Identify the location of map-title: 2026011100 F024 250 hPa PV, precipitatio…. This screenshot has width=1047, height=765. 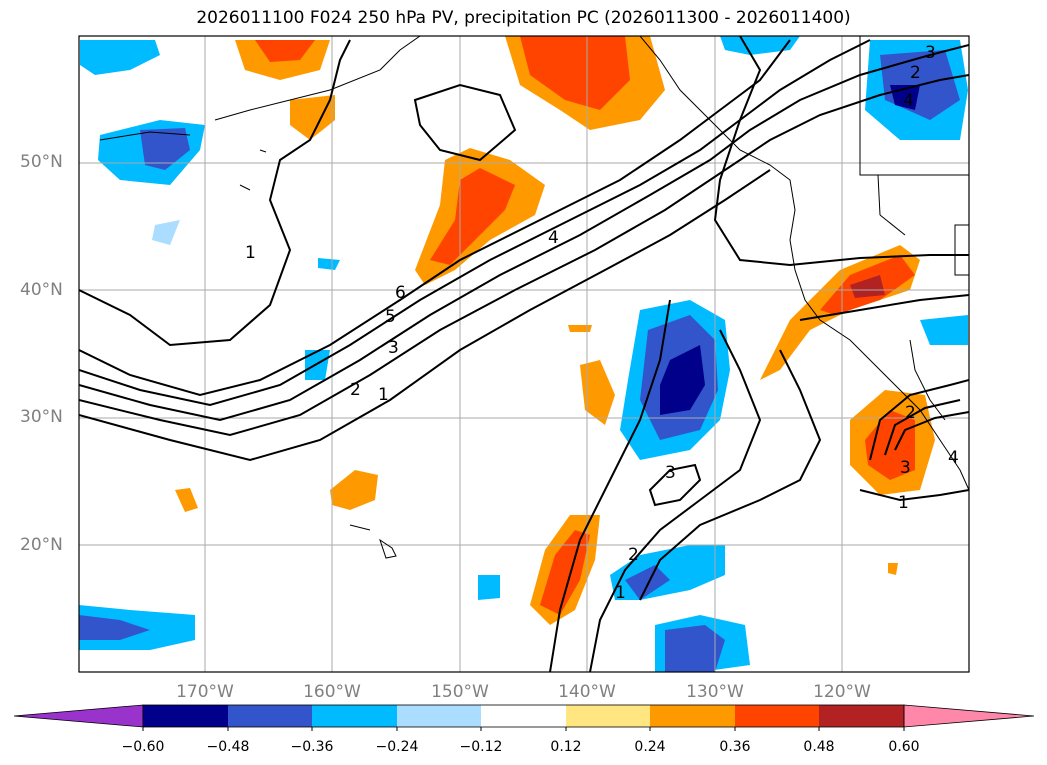
(523, 18).